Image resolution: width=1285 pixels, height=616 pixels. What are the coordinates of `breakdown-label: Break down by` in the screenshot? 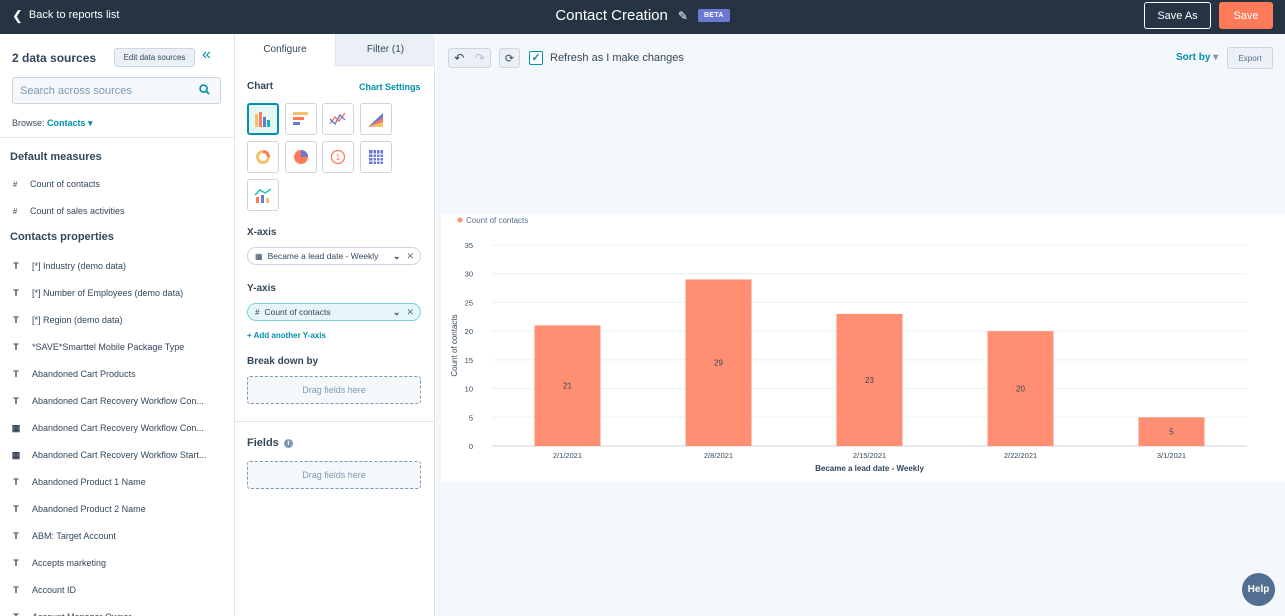 It's located at (283, 361).